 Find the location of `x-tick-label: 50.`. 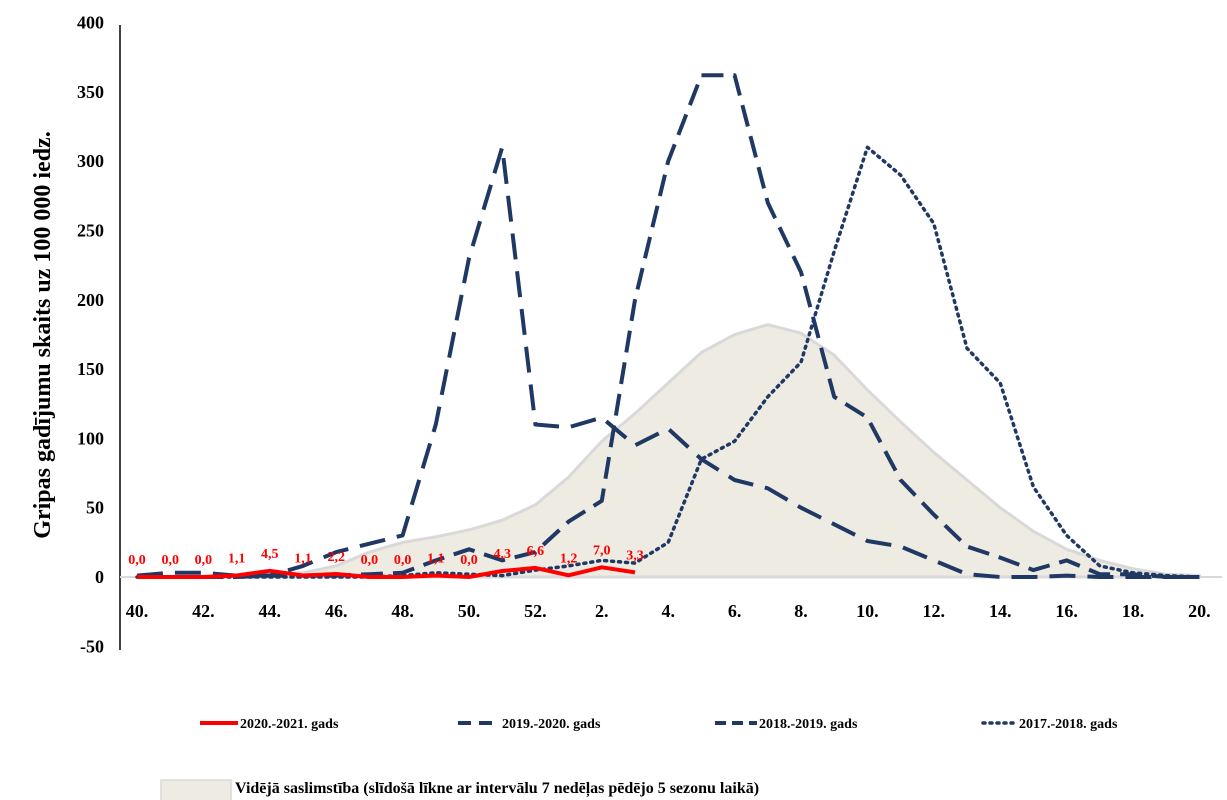

x-tick-label: 50. is located at coordinates (469, 611).